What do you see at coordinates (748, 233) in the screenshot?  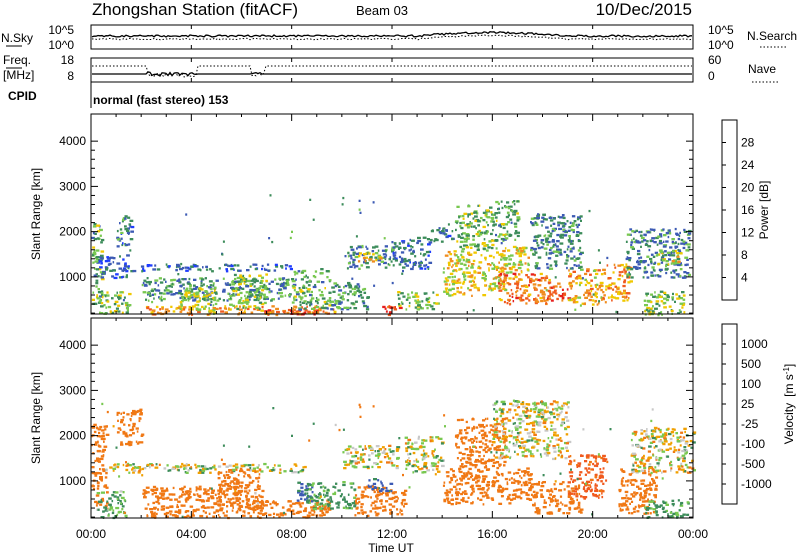 I see `power-colorbar-tick-label: 12` at bounding box center [748, 233].